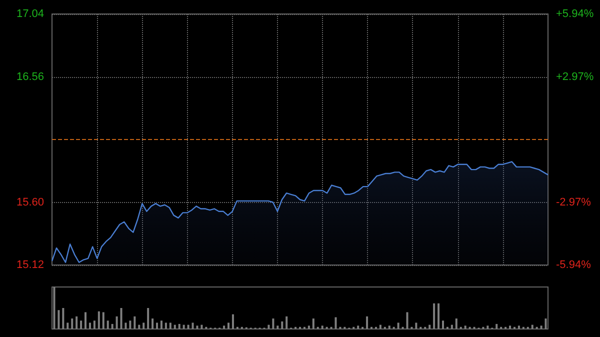 This screenshot has width=600, height=337. What do you see at coordinates (30, 76) in the screenshot?
I see `y-tick-label: 16.56` at bounding box center [30, 76].